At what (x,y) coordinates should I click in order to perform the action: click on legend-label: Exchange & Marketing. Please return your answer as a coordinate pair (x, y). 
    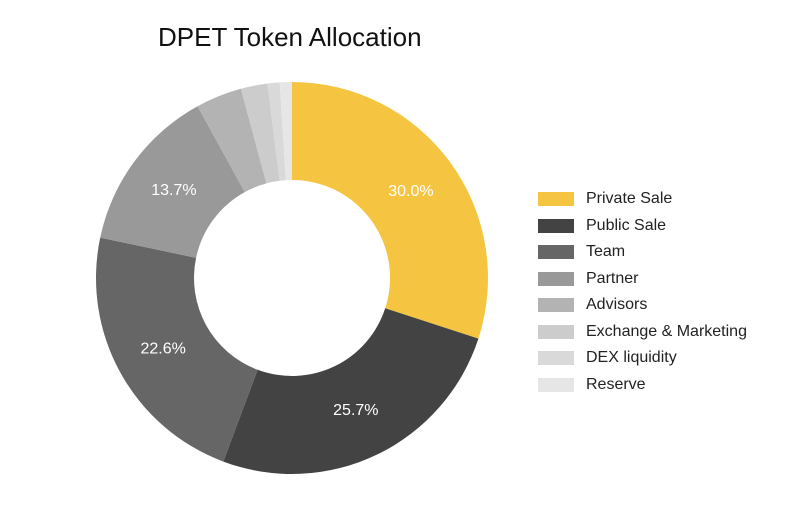
    Looking at the image, I should click on (666, 331).